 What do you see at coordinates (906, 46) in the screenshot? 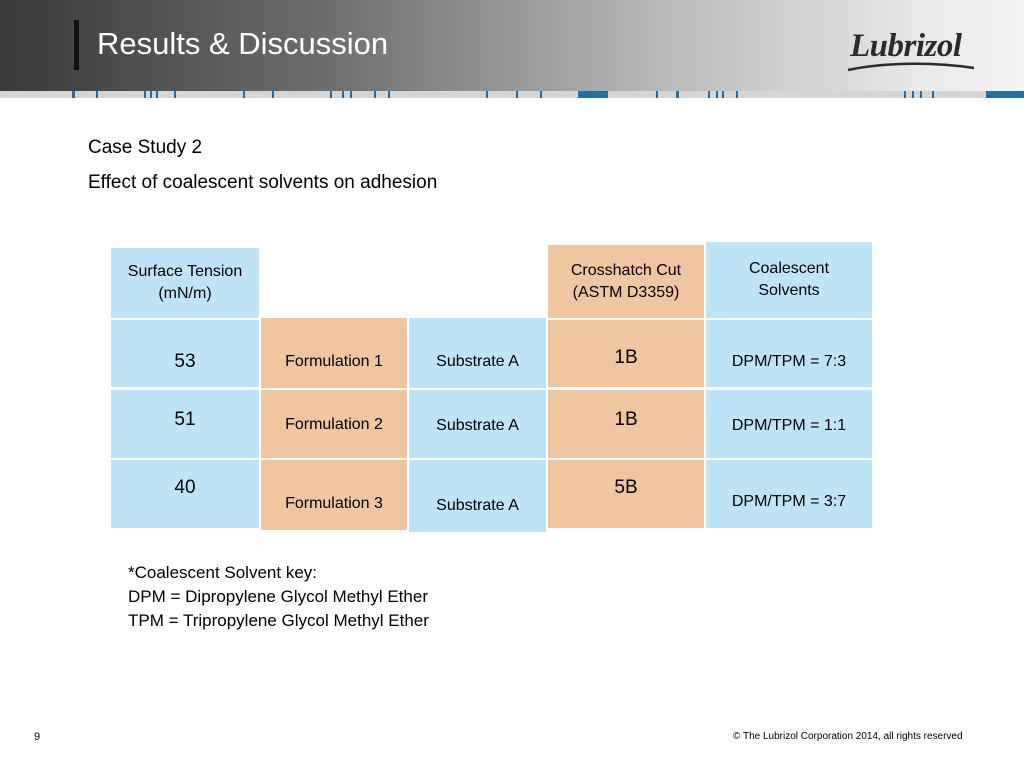
I see `logo-text: Lubrizol` at bounding box center [906, 46].